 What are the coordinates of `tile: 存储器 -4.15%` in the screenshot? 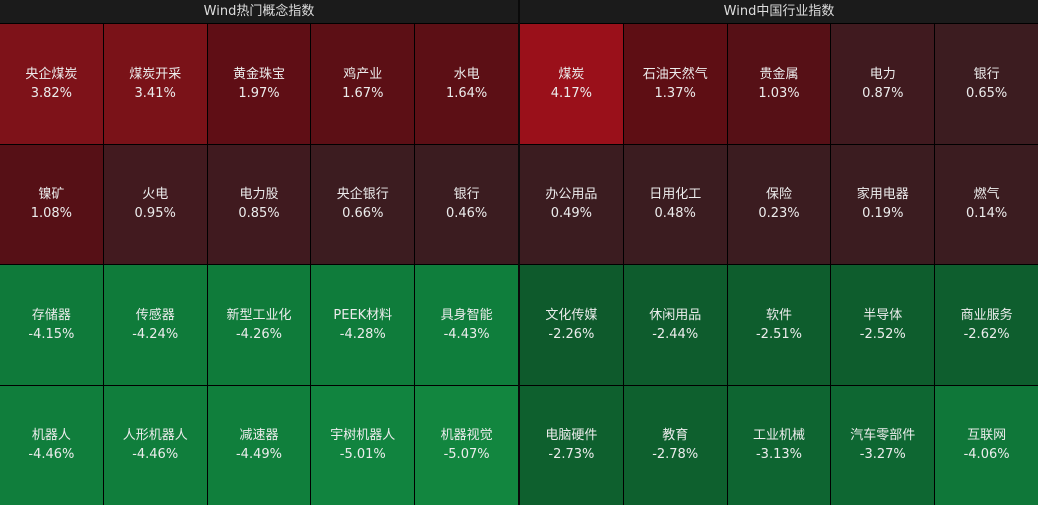 It's located at (51, 325).